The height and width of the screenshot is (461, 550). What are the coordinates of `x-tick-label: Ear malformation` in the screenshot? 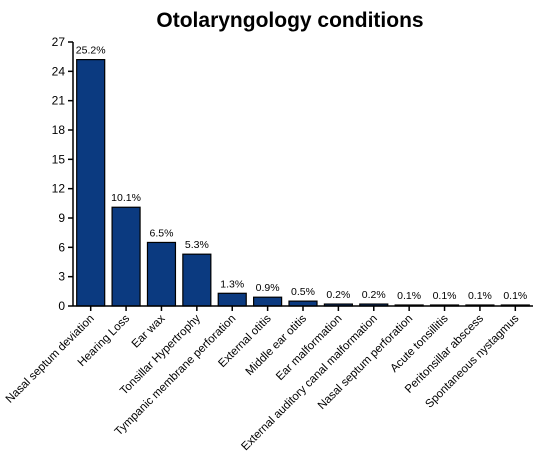 It's located at (309, 348).